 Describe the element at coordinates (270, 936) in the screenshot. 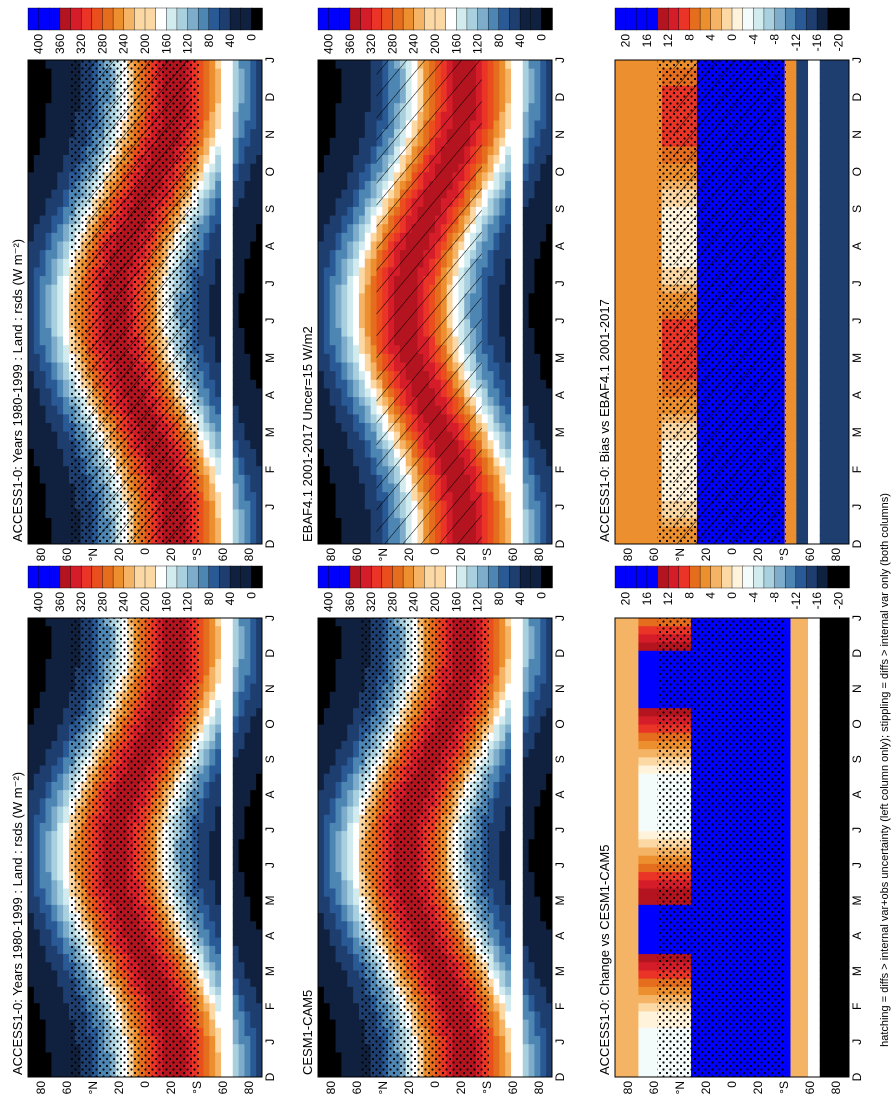

I see `month-tick-label: A` at that location.